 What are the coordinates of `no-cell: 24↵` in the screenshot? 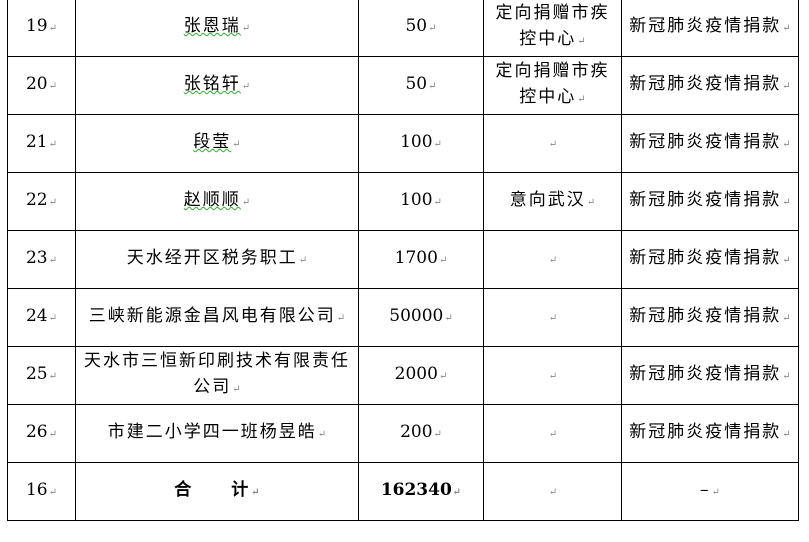 It's located at (41, 317).